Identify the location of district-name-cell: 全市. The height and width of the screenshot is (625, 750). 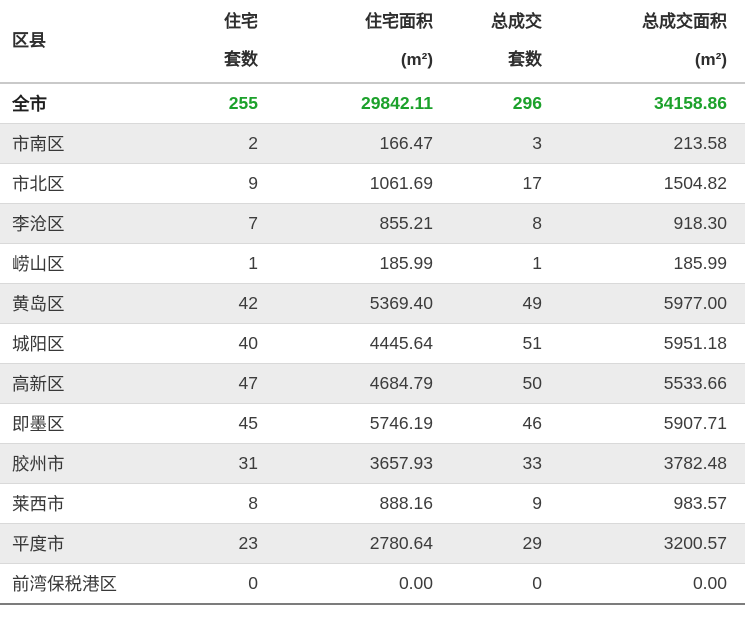
(29, 103).